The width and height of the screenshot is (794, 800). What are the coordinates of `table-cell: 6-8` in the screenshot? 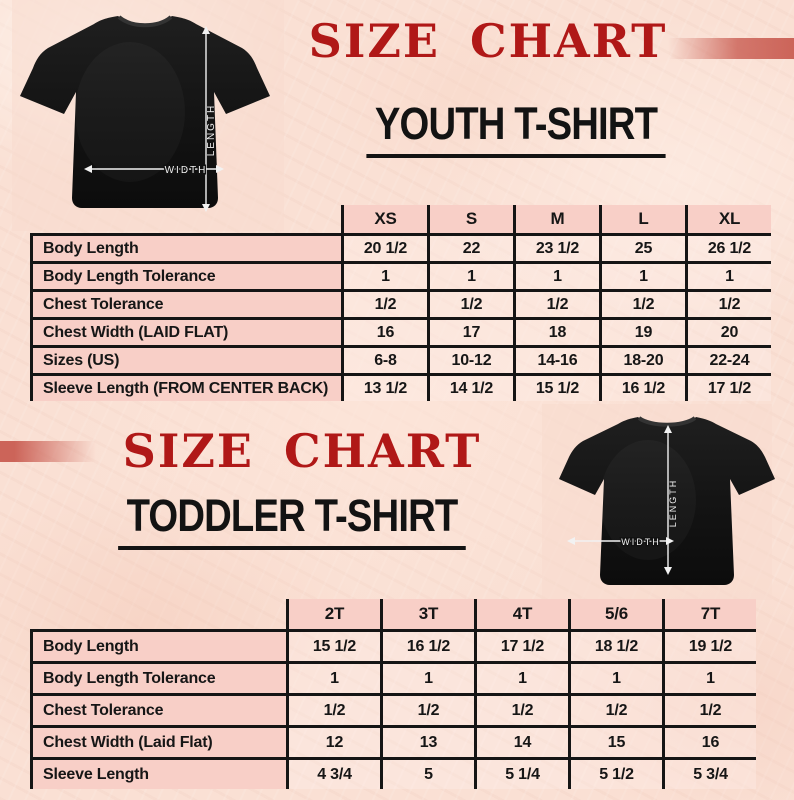 It's located at (384, 359).